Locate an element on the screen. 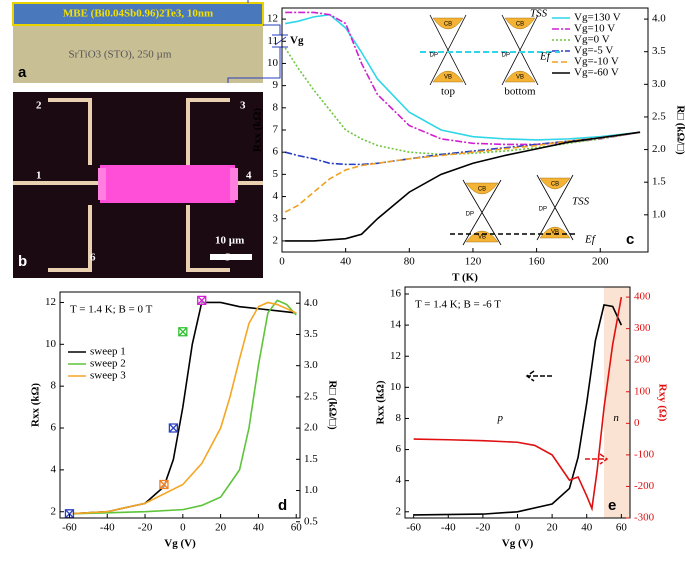 Image resolution: width=685 pixels, height=561 pixels. x-axis-label: T (K) is located at coordinates (465, 278).